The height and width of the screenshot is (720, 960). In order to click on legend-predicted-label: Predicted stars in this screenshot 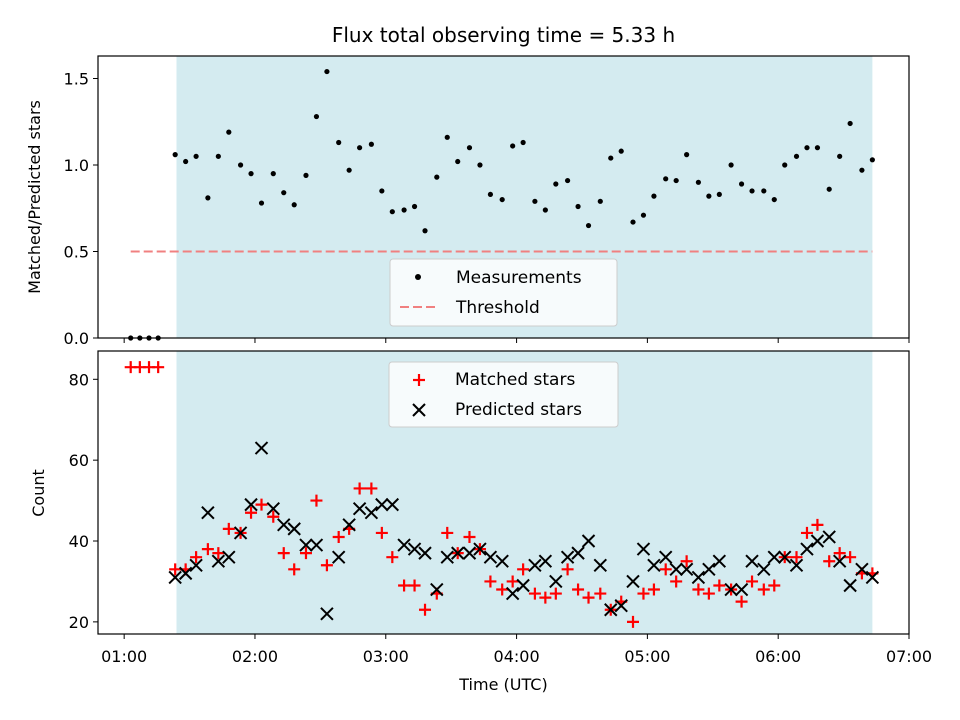, I will do `click(518, 410)`.